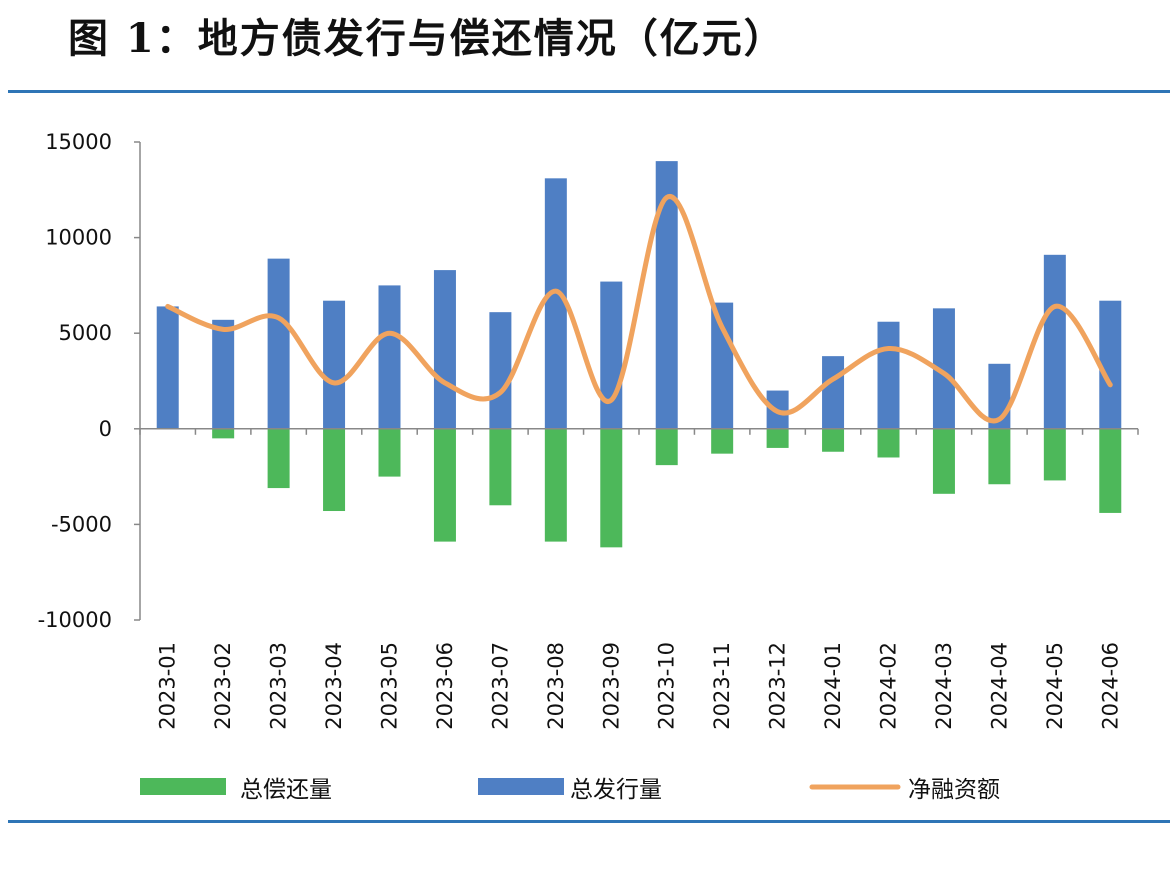  What do you see at coordinates (616, 790) in the screenshot?
I see `legend-issuance-label: 总发行量` at bounding box center [616, 790].